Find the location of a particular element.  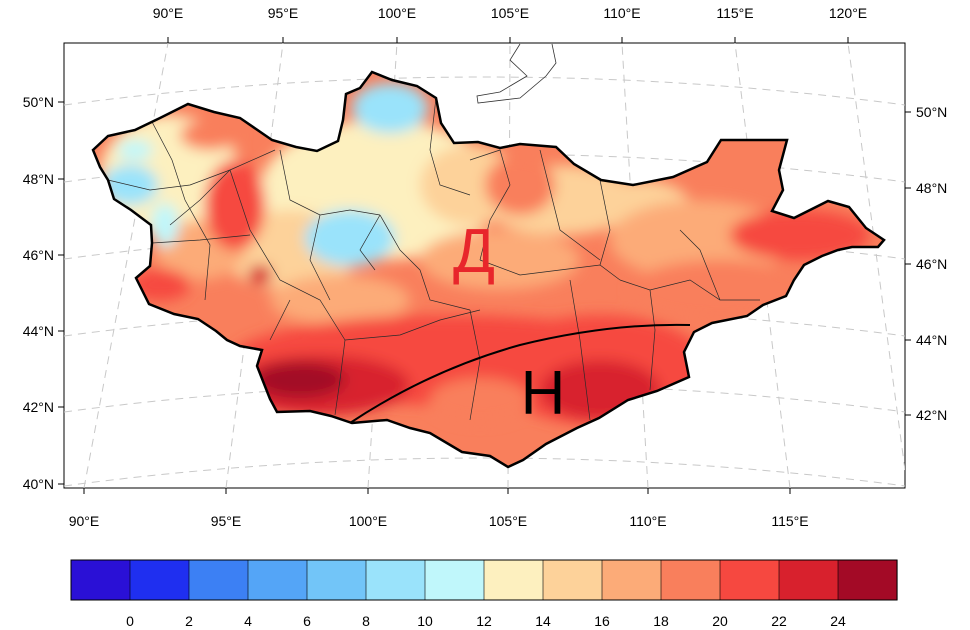

neighbour-border-line is located at coordinates (516, 73).